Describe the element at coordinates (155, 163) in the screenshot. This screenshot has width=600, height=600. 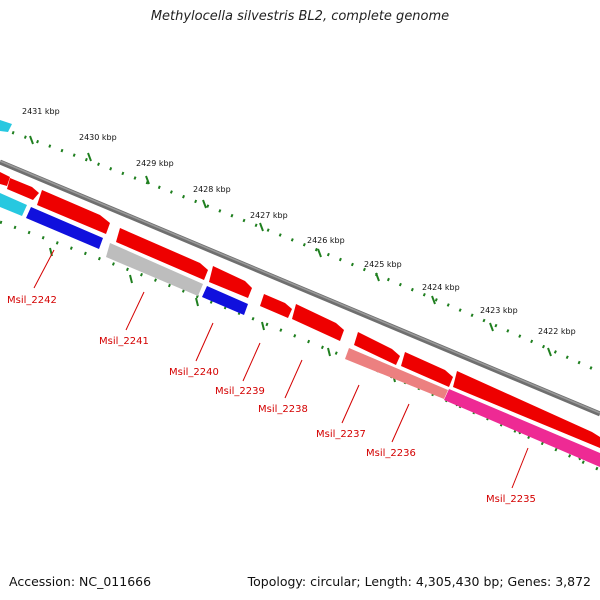
I see `kbp-label: 2429 kbp` at that location.